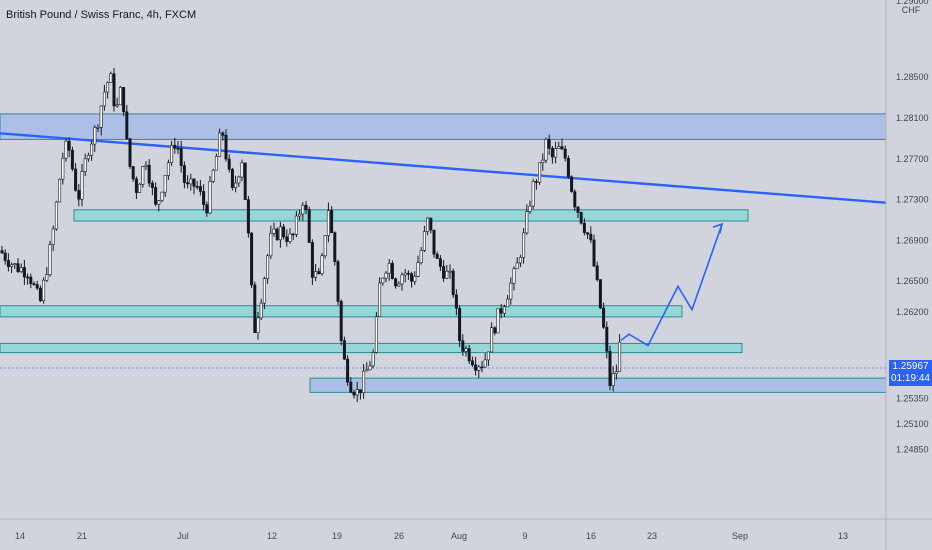 This screenshot has width=932, height=550. Describe the element at coordinates (912, 240) in the screenshot. I see `price-tick-label: 1.26900` at that location.